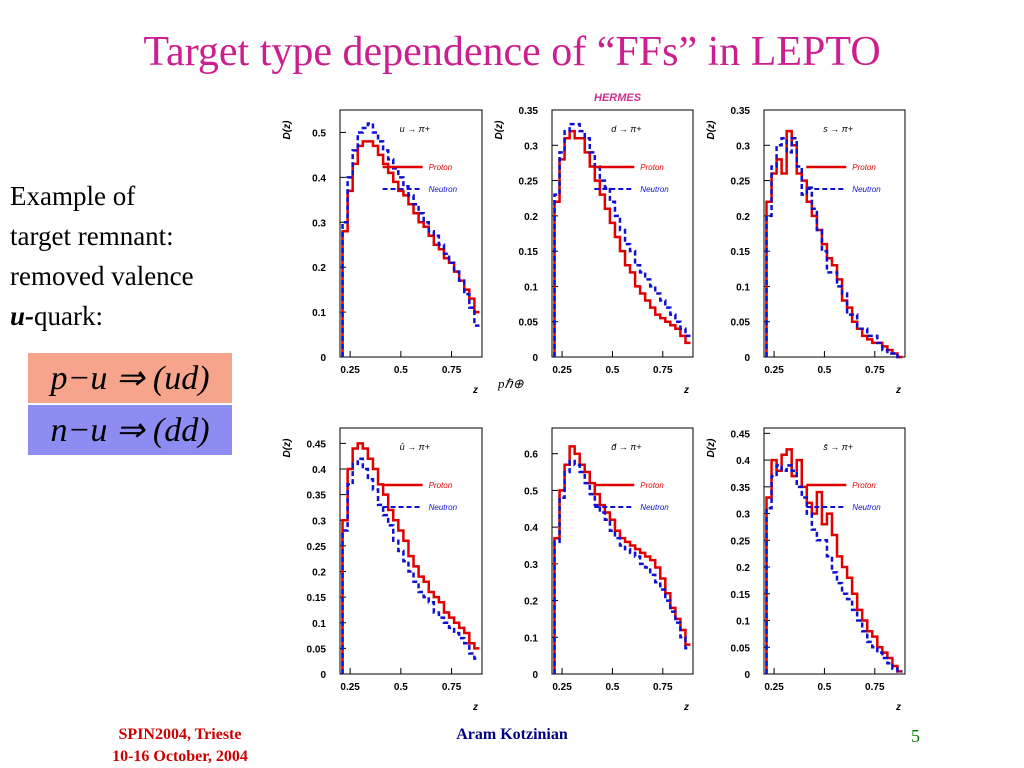 The image size is (1024, 768). What do you see at coordinates (68, 316) in the screenshot?
I see `quark-word: quark:` at bounding box center [68, 316].